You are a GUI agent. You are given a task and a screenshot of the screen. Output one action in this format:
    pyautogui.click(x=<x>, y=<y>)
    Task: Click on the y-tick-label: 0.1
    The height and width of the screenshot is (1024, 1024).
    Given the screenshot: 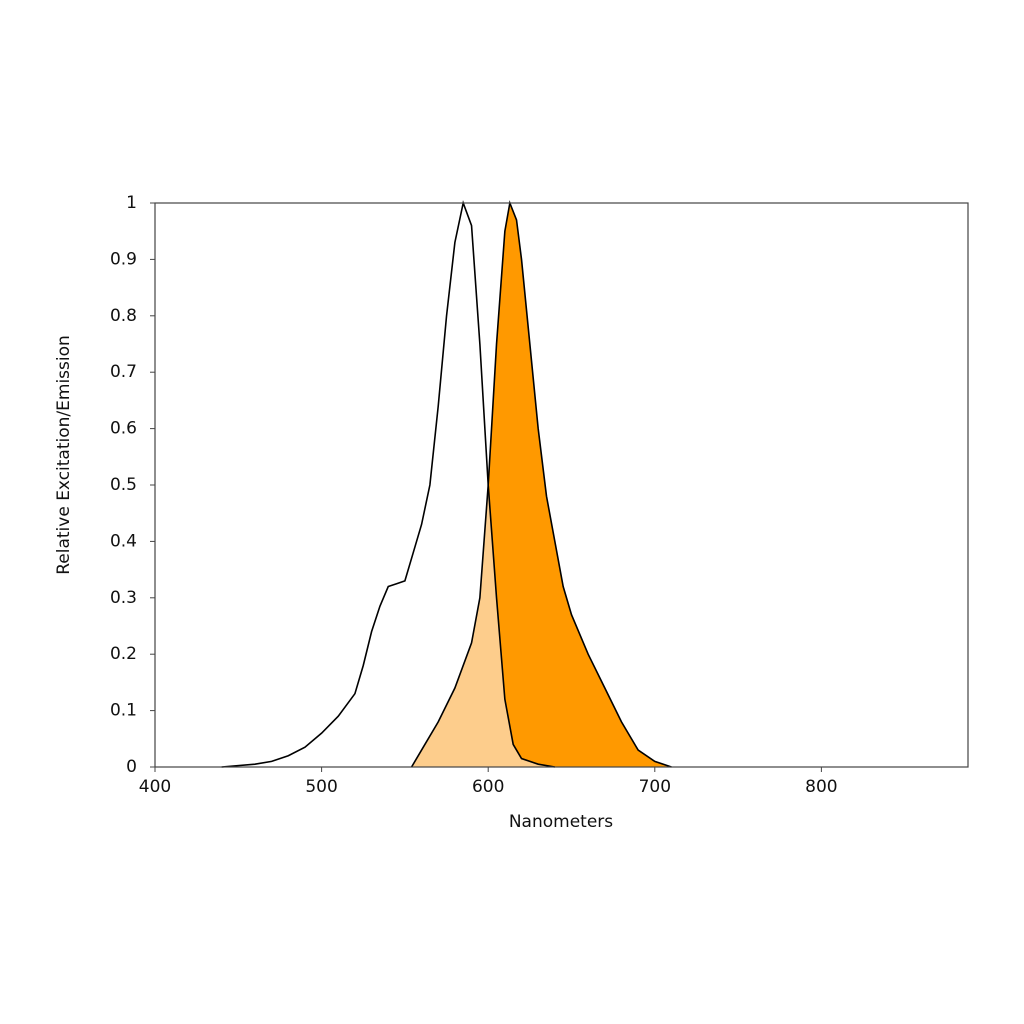 What is the action you would take?
    pyautogui.click(x=123, y=711)
    